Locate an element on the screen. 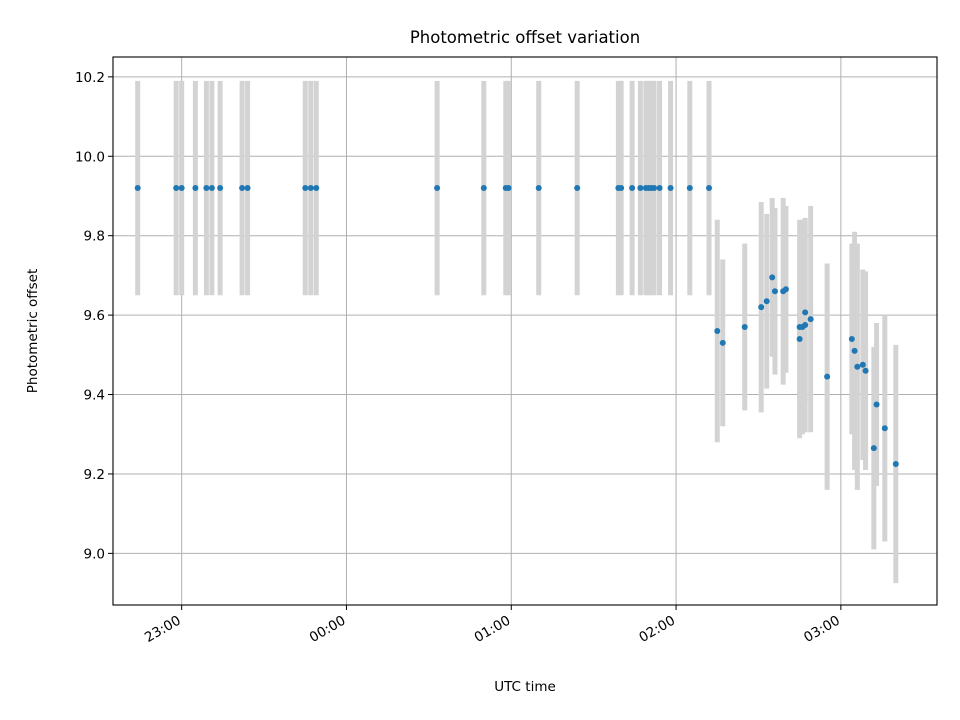  y-tick-label: 9.4 is located at coordinates (94, 396).